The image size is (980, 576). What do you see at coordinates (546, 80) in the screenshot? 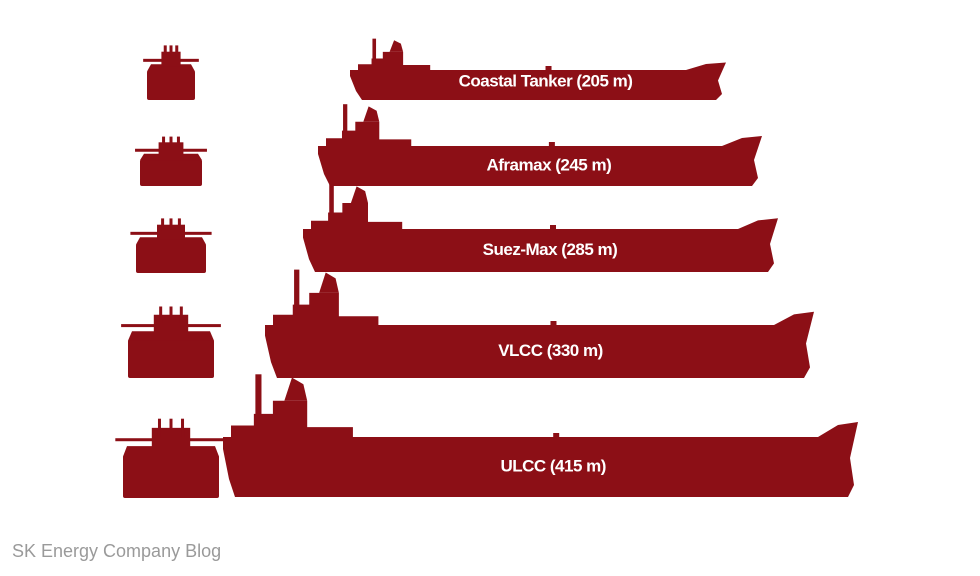
I see `ship-label: Coastal Tanker (205 m)` at bounding box center [546, 80].